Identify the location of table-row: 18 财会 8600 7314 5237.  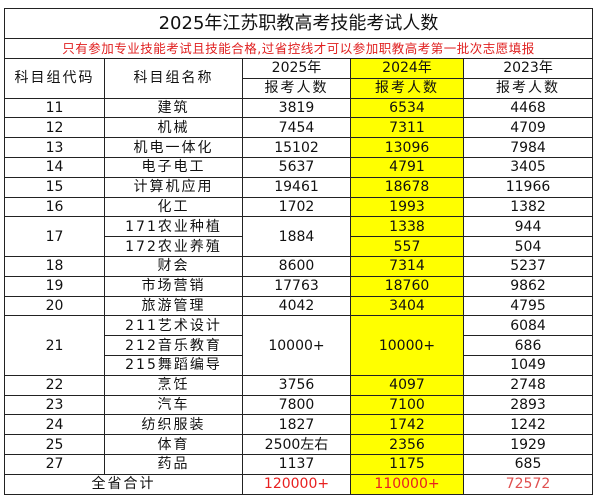
(299, 266).